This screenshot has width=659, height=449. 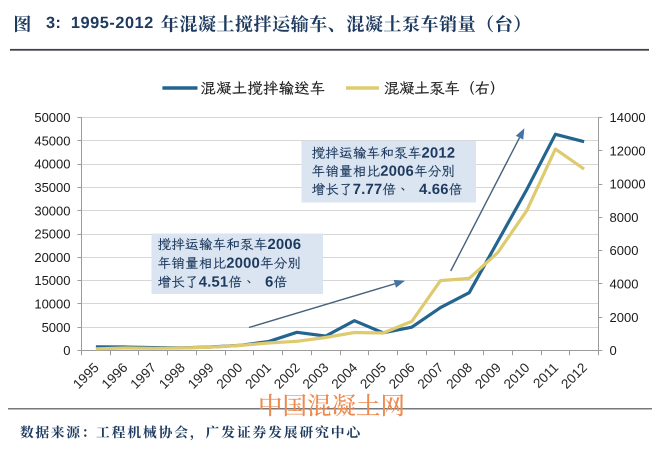 What do you see at coordinates (52, 210) in the screenshot?
I see `svg-text: 30000` at bounding box center [52, 210].